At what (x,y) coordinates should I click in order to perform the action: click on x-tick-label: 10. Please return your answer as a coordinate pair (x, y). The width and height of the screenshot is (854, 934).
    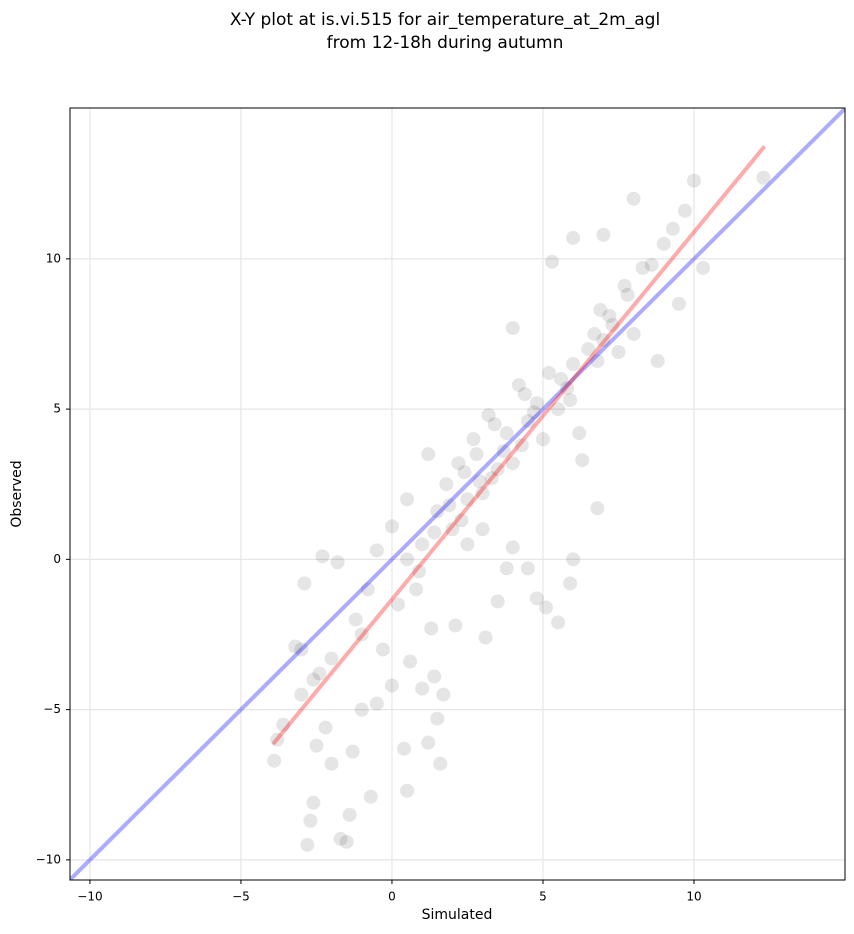
    Looking at the image, I should click on (693, 897).